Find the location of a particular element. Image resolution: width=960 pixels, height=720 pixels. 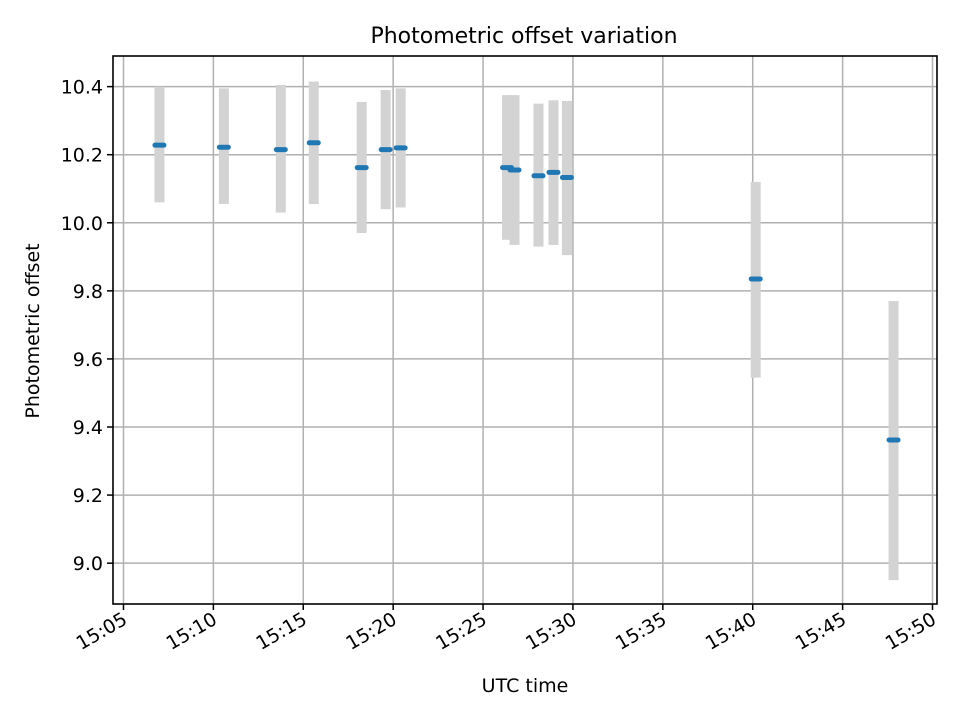

x-axis-label: UTC time is located at coordinates (525, 686).